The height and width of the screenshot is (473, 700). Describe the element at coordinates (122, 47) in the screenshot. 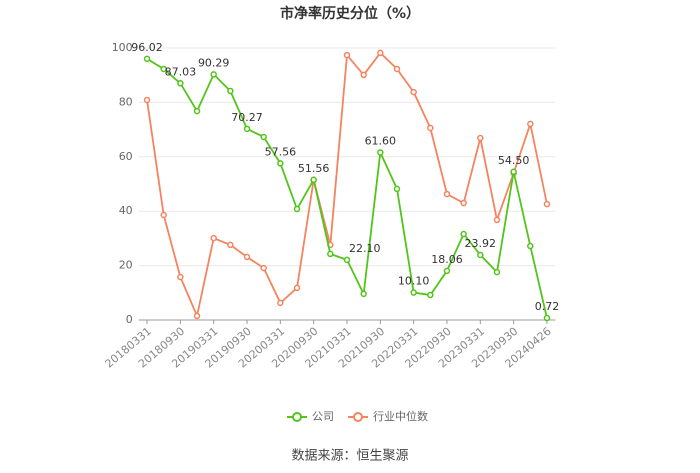

I see `y-tick-label: 100` at that location.